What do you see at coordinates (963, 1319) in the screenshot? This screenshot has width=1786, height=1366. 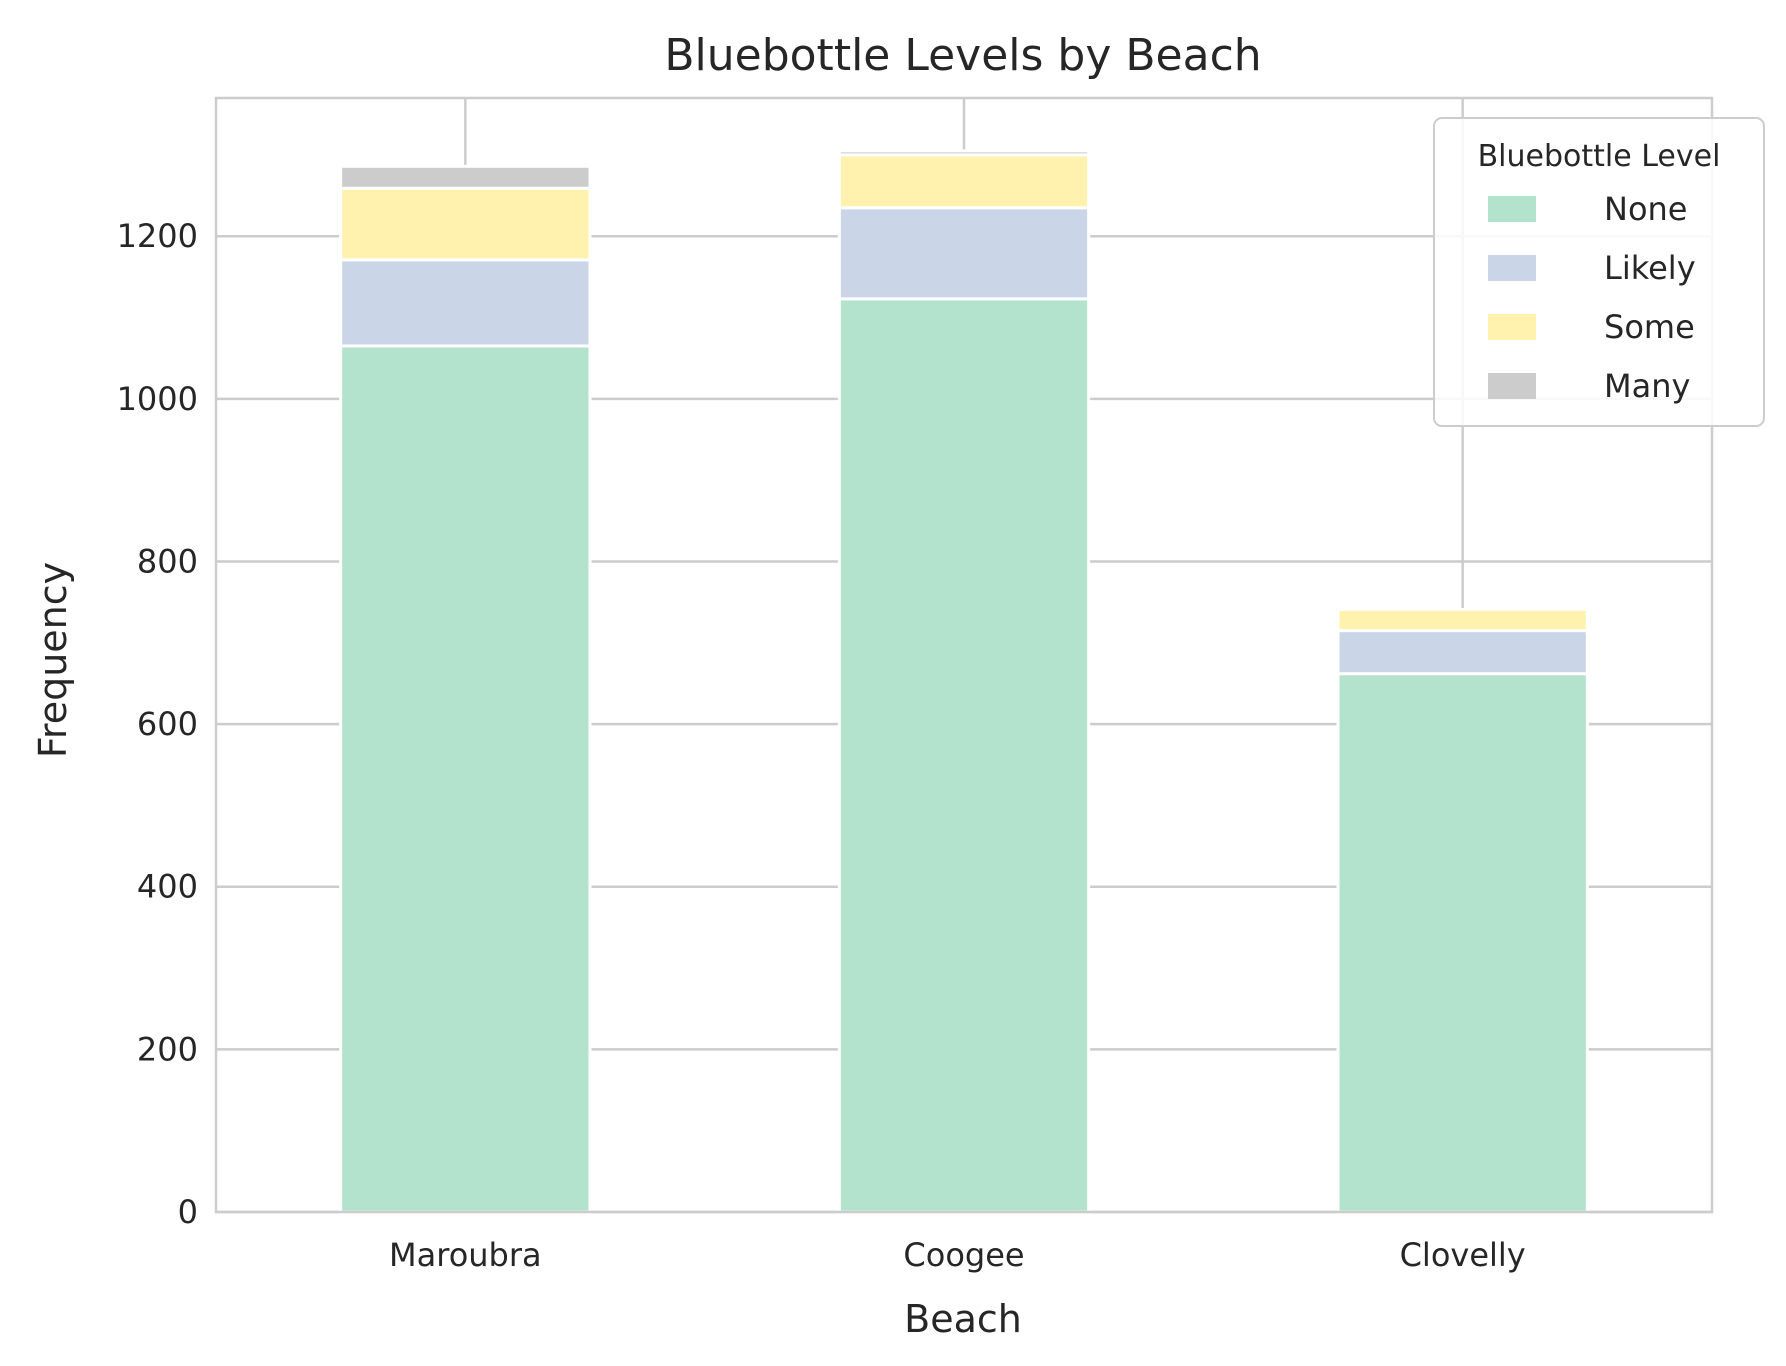 I see `x-axis-label: Beach` at bounding box center [963, 1319].